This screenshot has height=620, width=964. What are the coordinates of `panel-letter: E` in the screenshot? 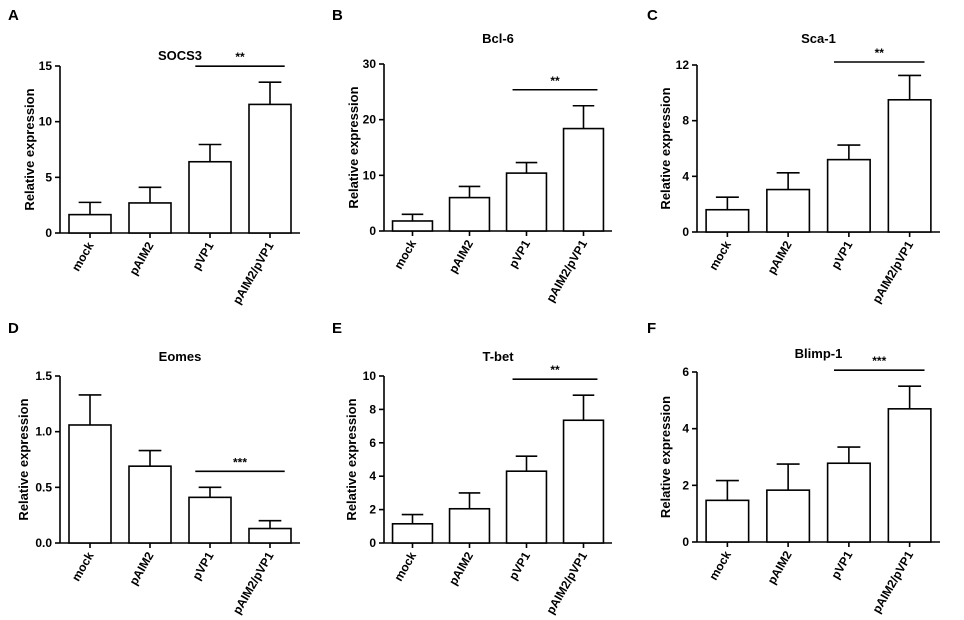 It's located at (337, 328).